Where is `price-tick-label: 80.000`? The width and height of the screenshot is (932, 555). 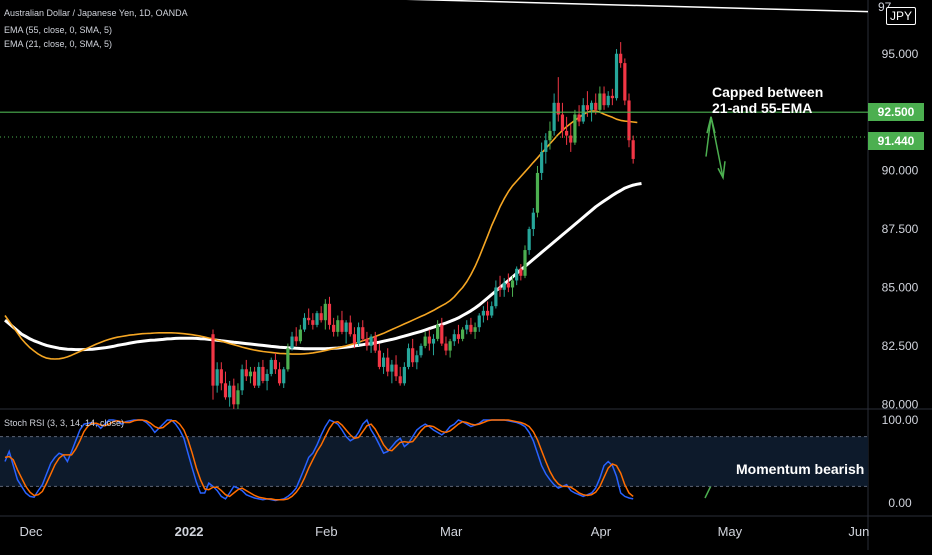
price-tick-label: 80.000 is located at coordinates (900, 404).